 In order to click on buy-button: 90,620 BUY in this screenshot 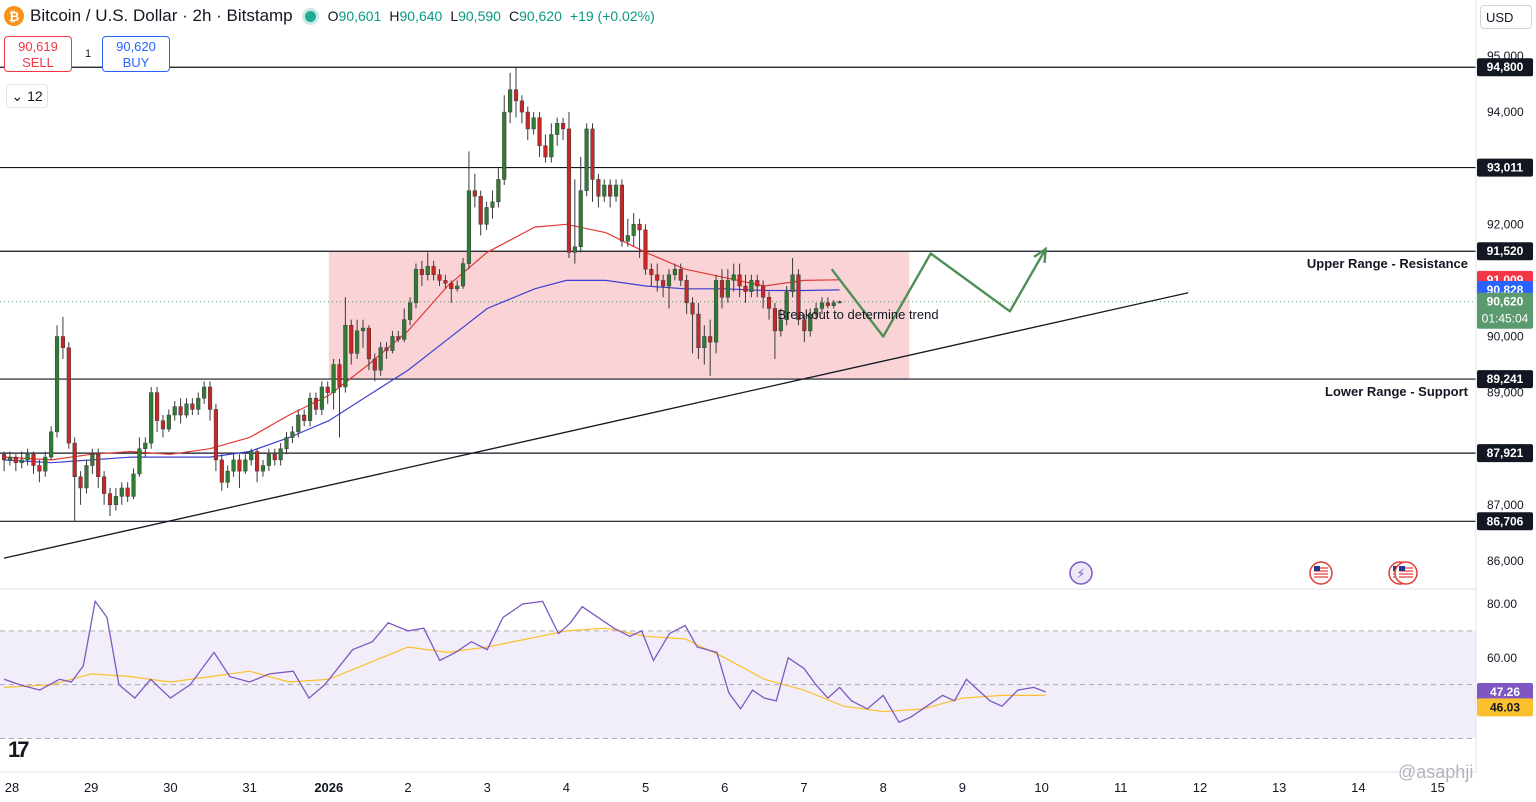, I will do `click(136, 54)`.